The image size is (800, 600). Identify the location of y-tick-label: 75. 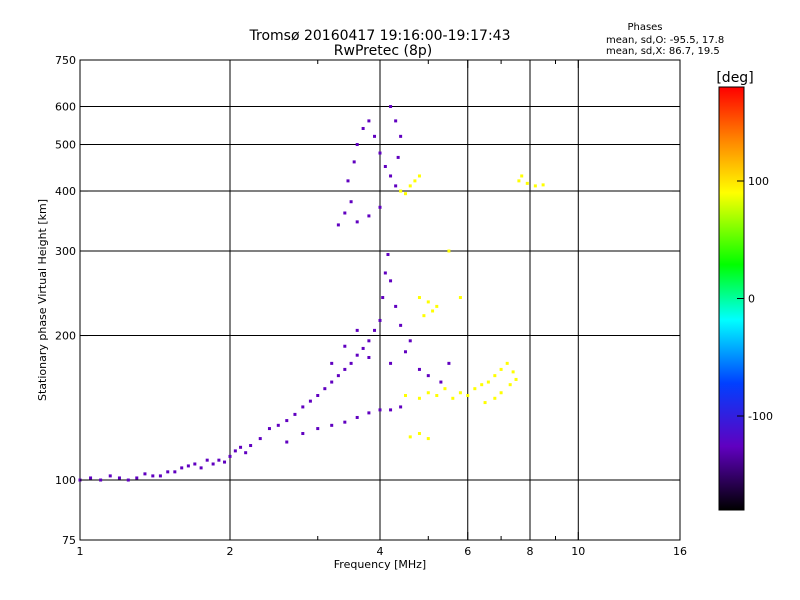
(69, 540).